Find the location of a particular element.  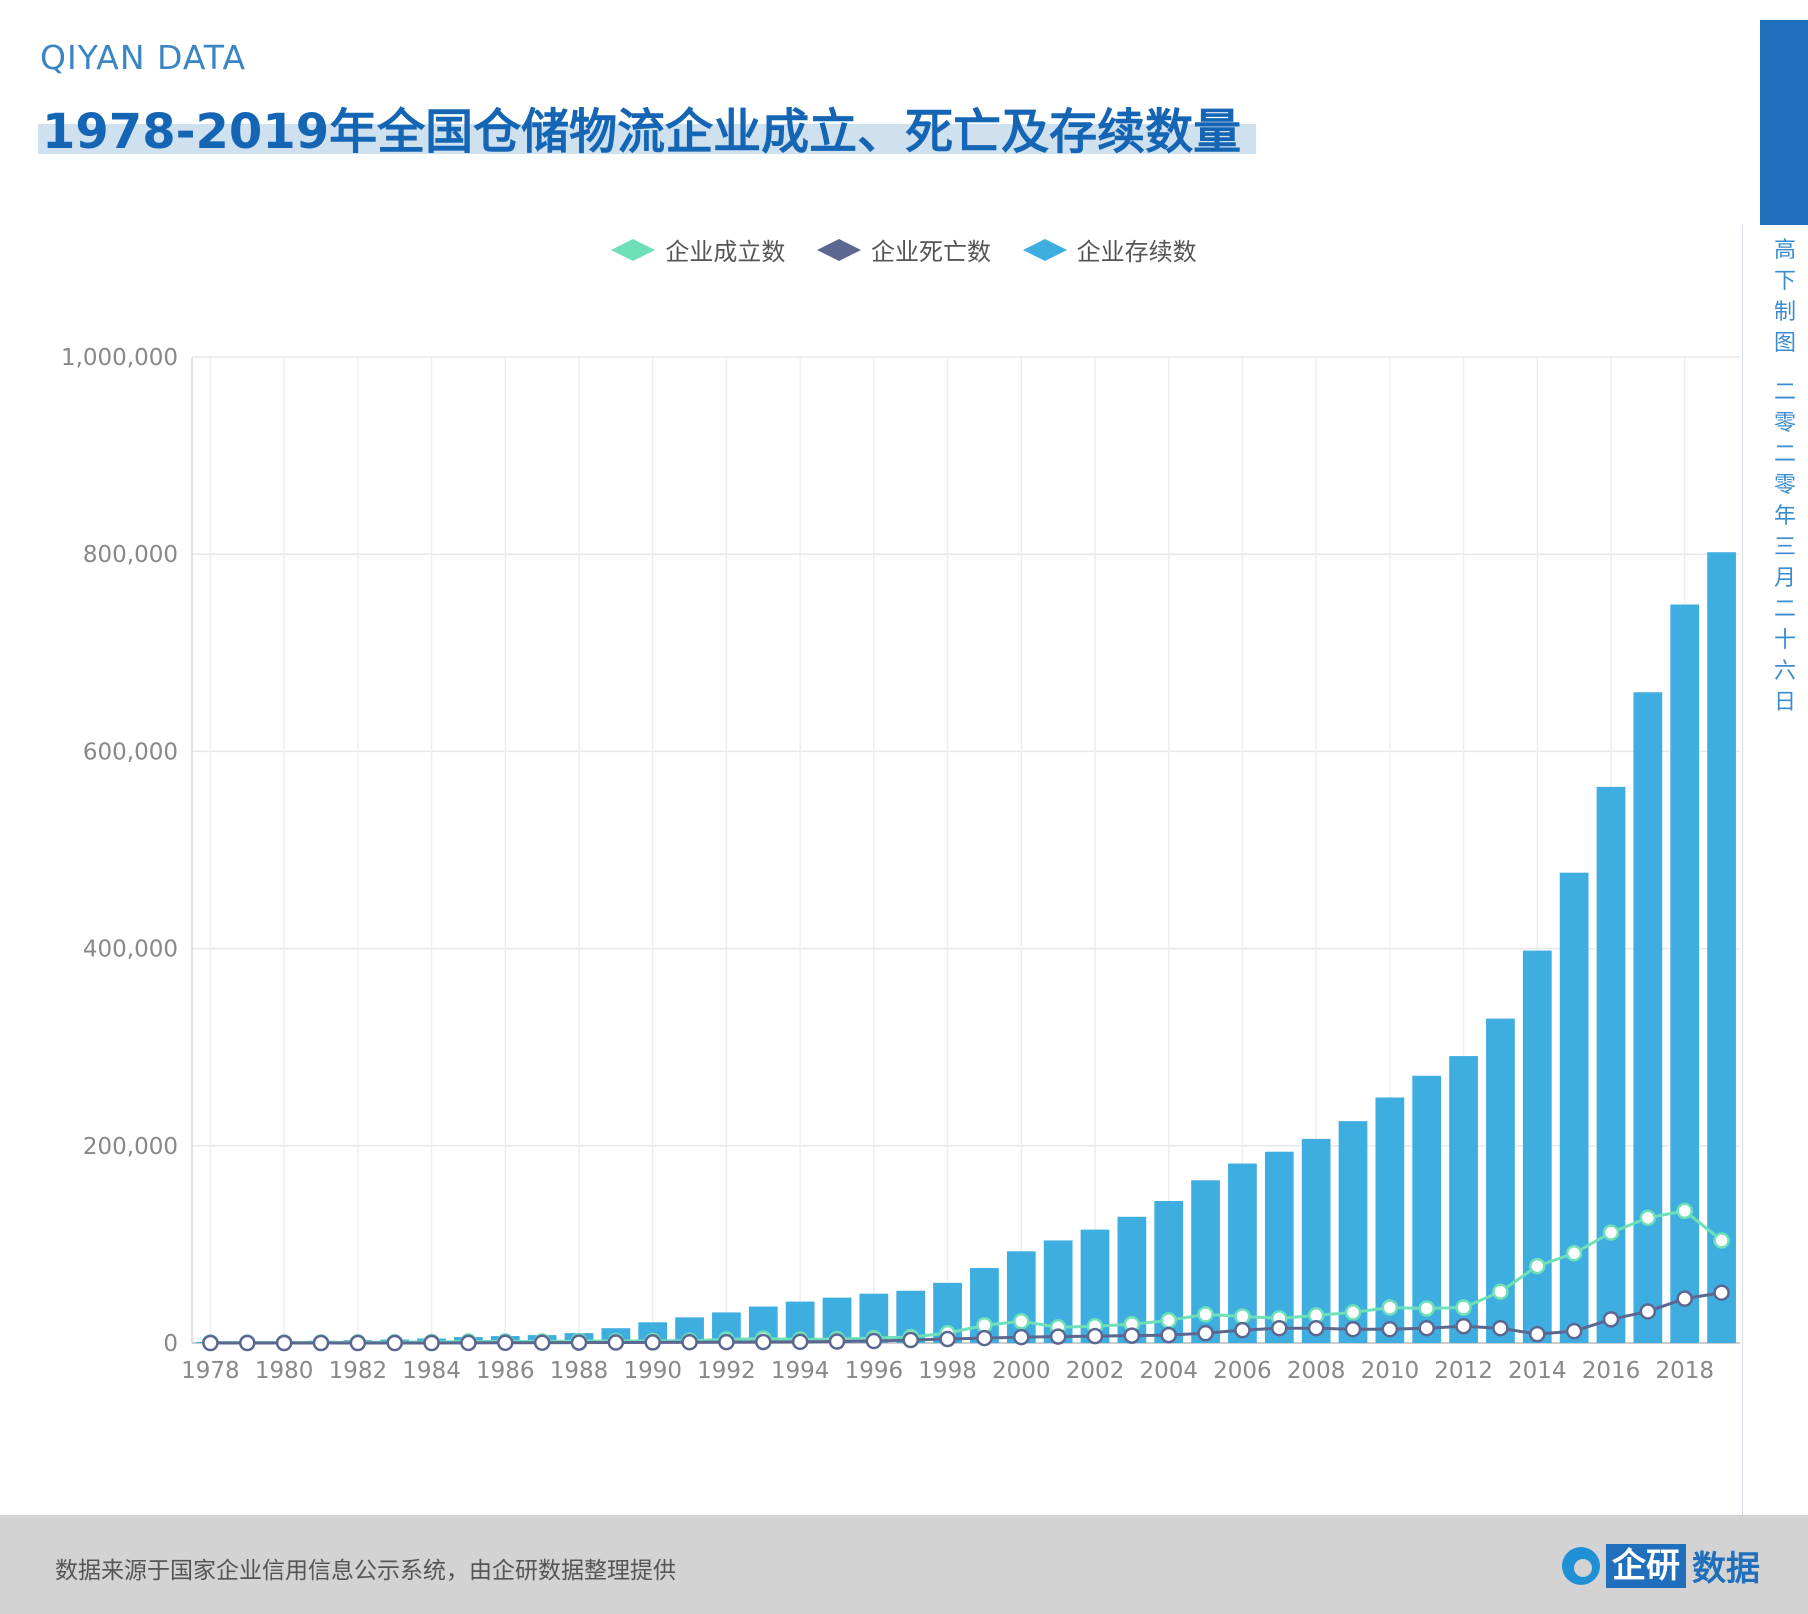

bar-surviving-2011 is located at coordinates (1427, 1209).